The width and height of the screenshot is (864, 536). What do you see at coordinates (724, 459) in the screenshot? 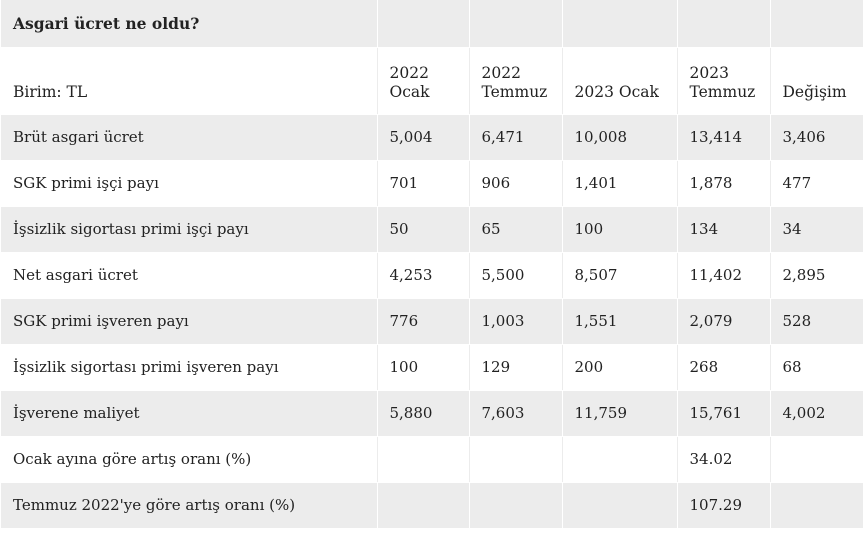
I see `table-cell: 34.02` at bounding box center [724, 459].